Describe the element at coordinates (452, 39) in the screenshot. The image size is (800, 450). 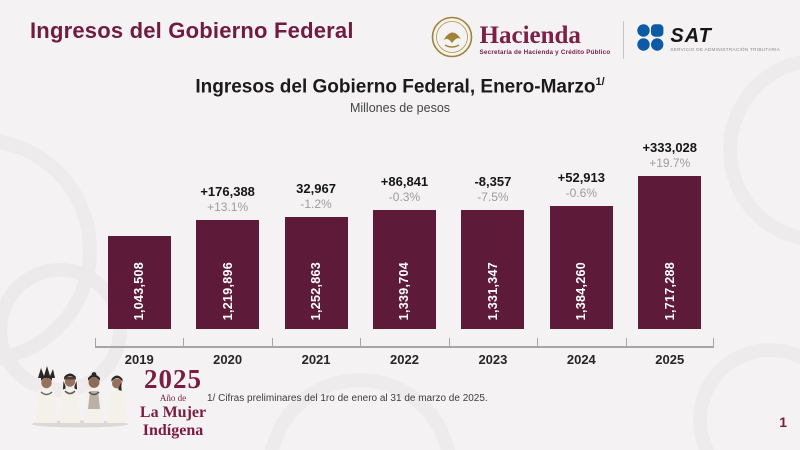
I see `hacienda-seal-icon` at that location.